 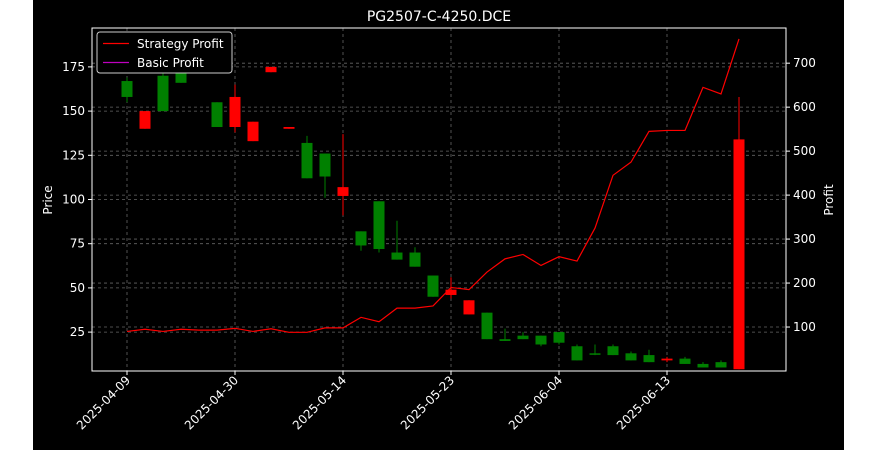 I want to click on legend-box, so click(x=164, y=52).